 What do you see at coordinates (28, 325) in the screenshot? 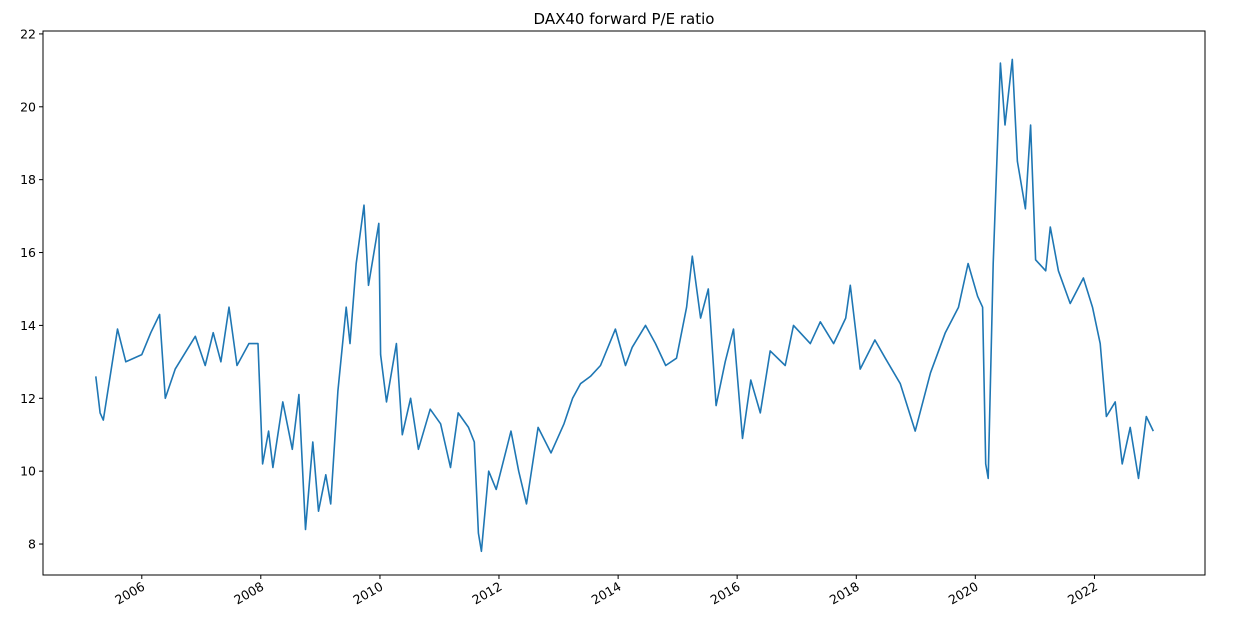
I see `y-tick-label: 14` at bounding box center [28, 325].